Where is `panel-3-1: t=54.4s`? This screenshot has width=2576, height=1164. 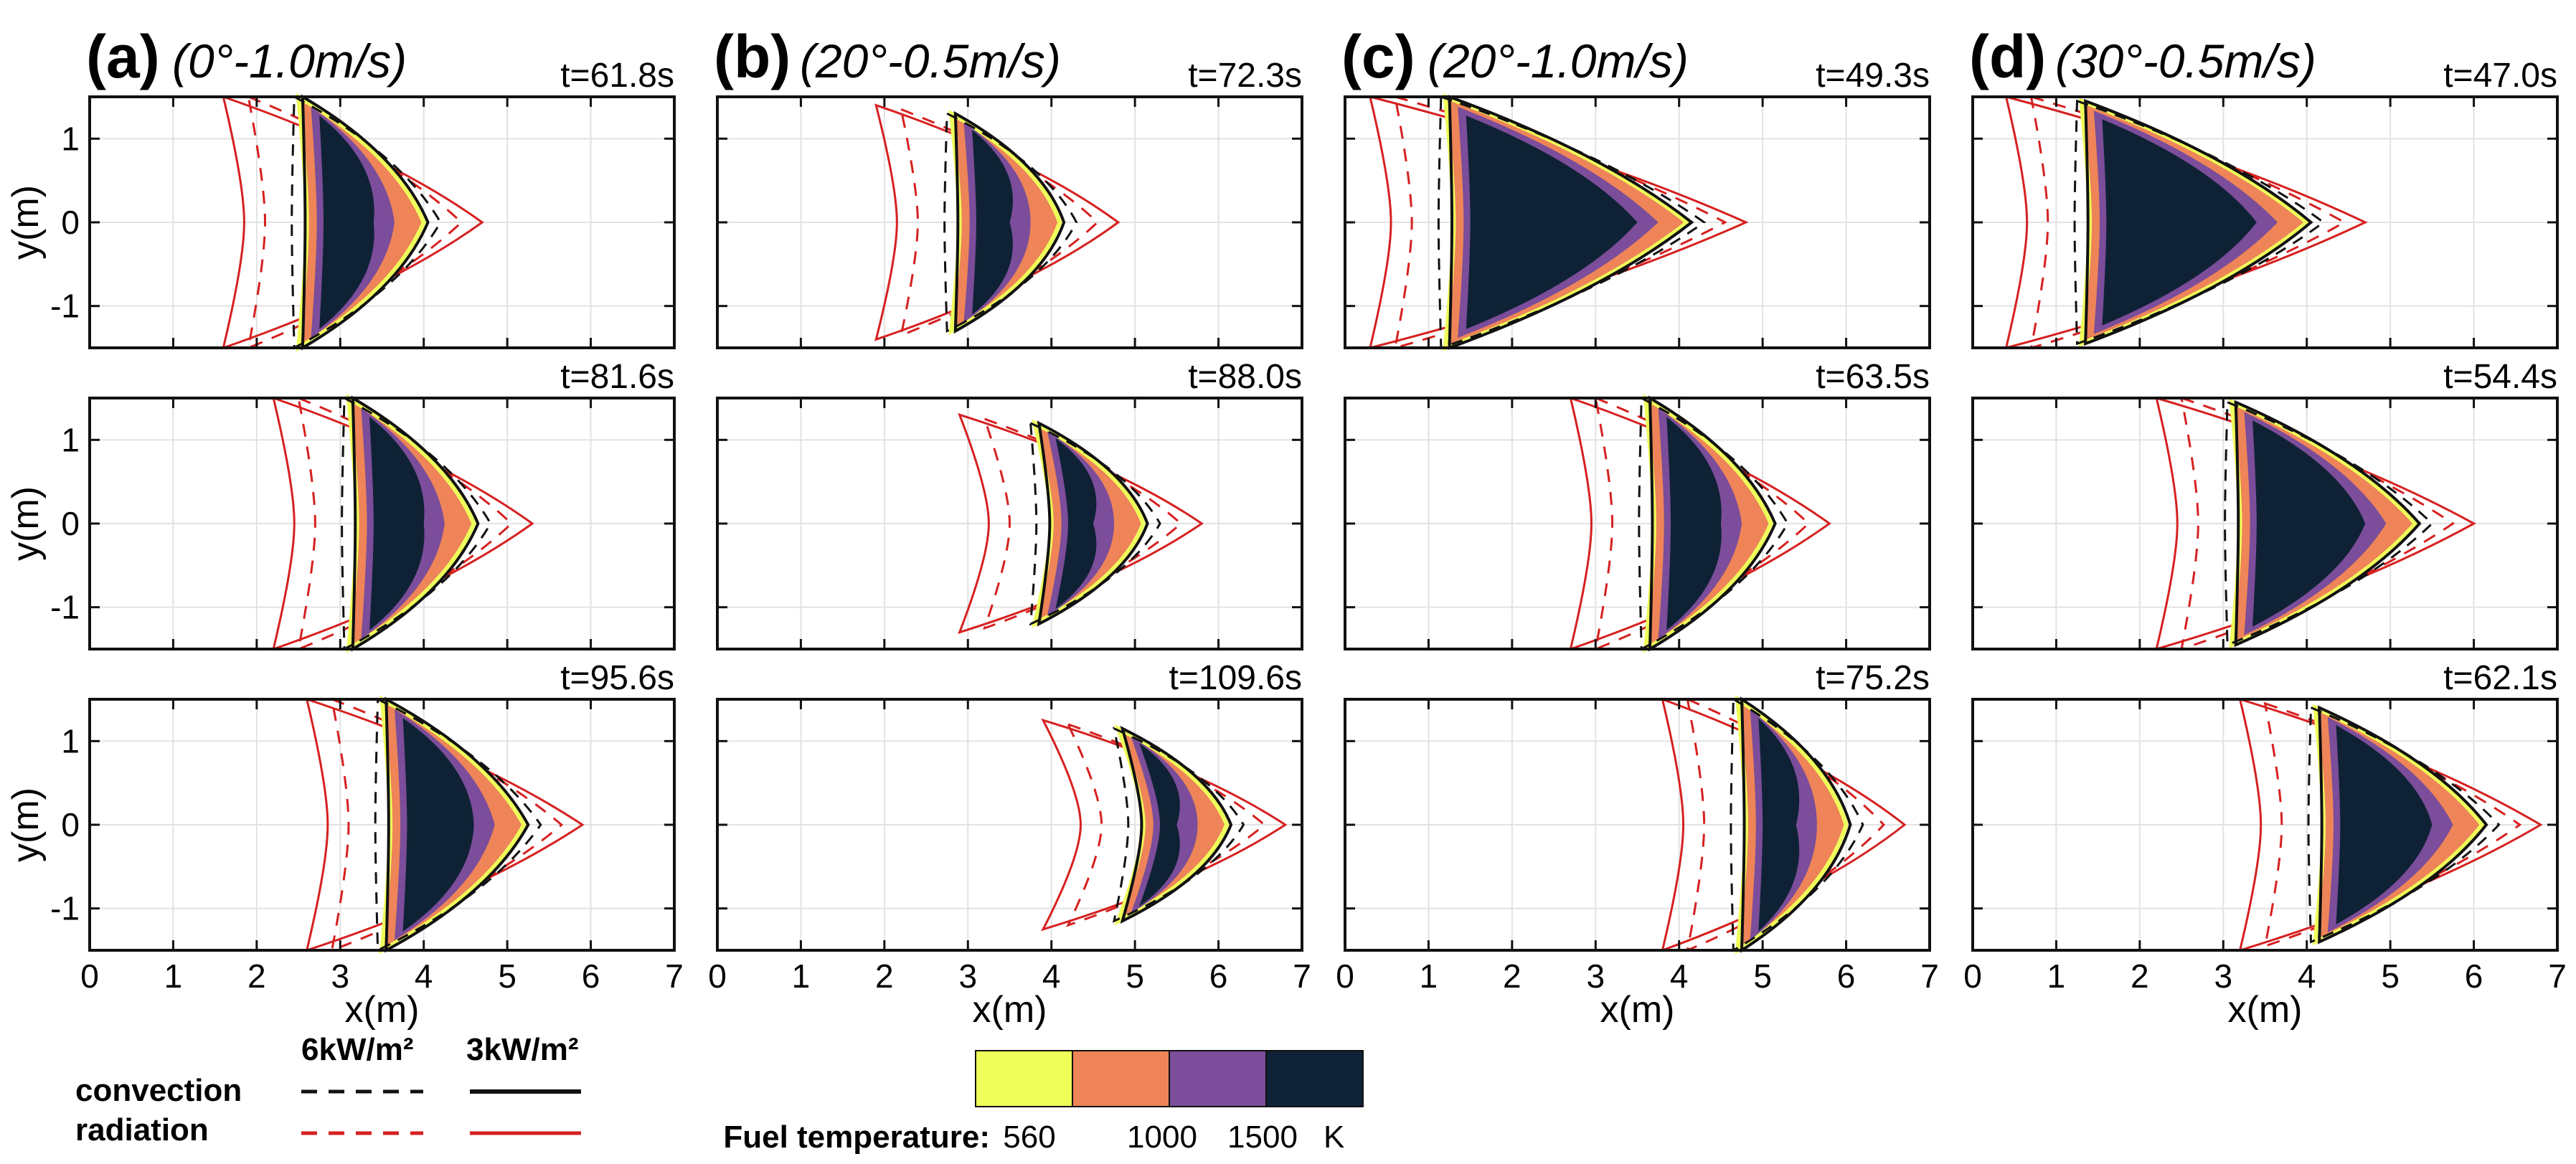
panel-3-1: t=54.4s is located at coordinates (2265, 504).